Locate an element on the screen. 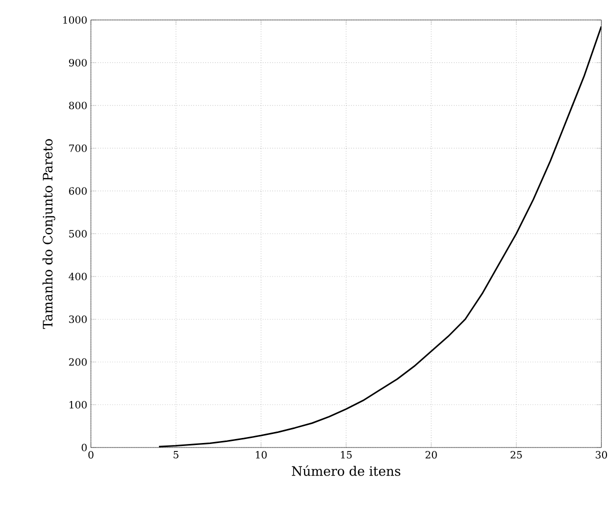 The image size is (611, 508). y-tick-label: 100 is located at coordinates (78, 404).